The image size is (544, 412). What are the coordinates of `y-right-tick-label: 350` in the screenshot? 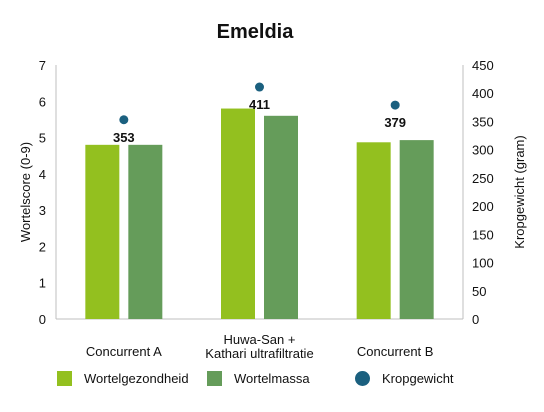 It's located at (483, 121).